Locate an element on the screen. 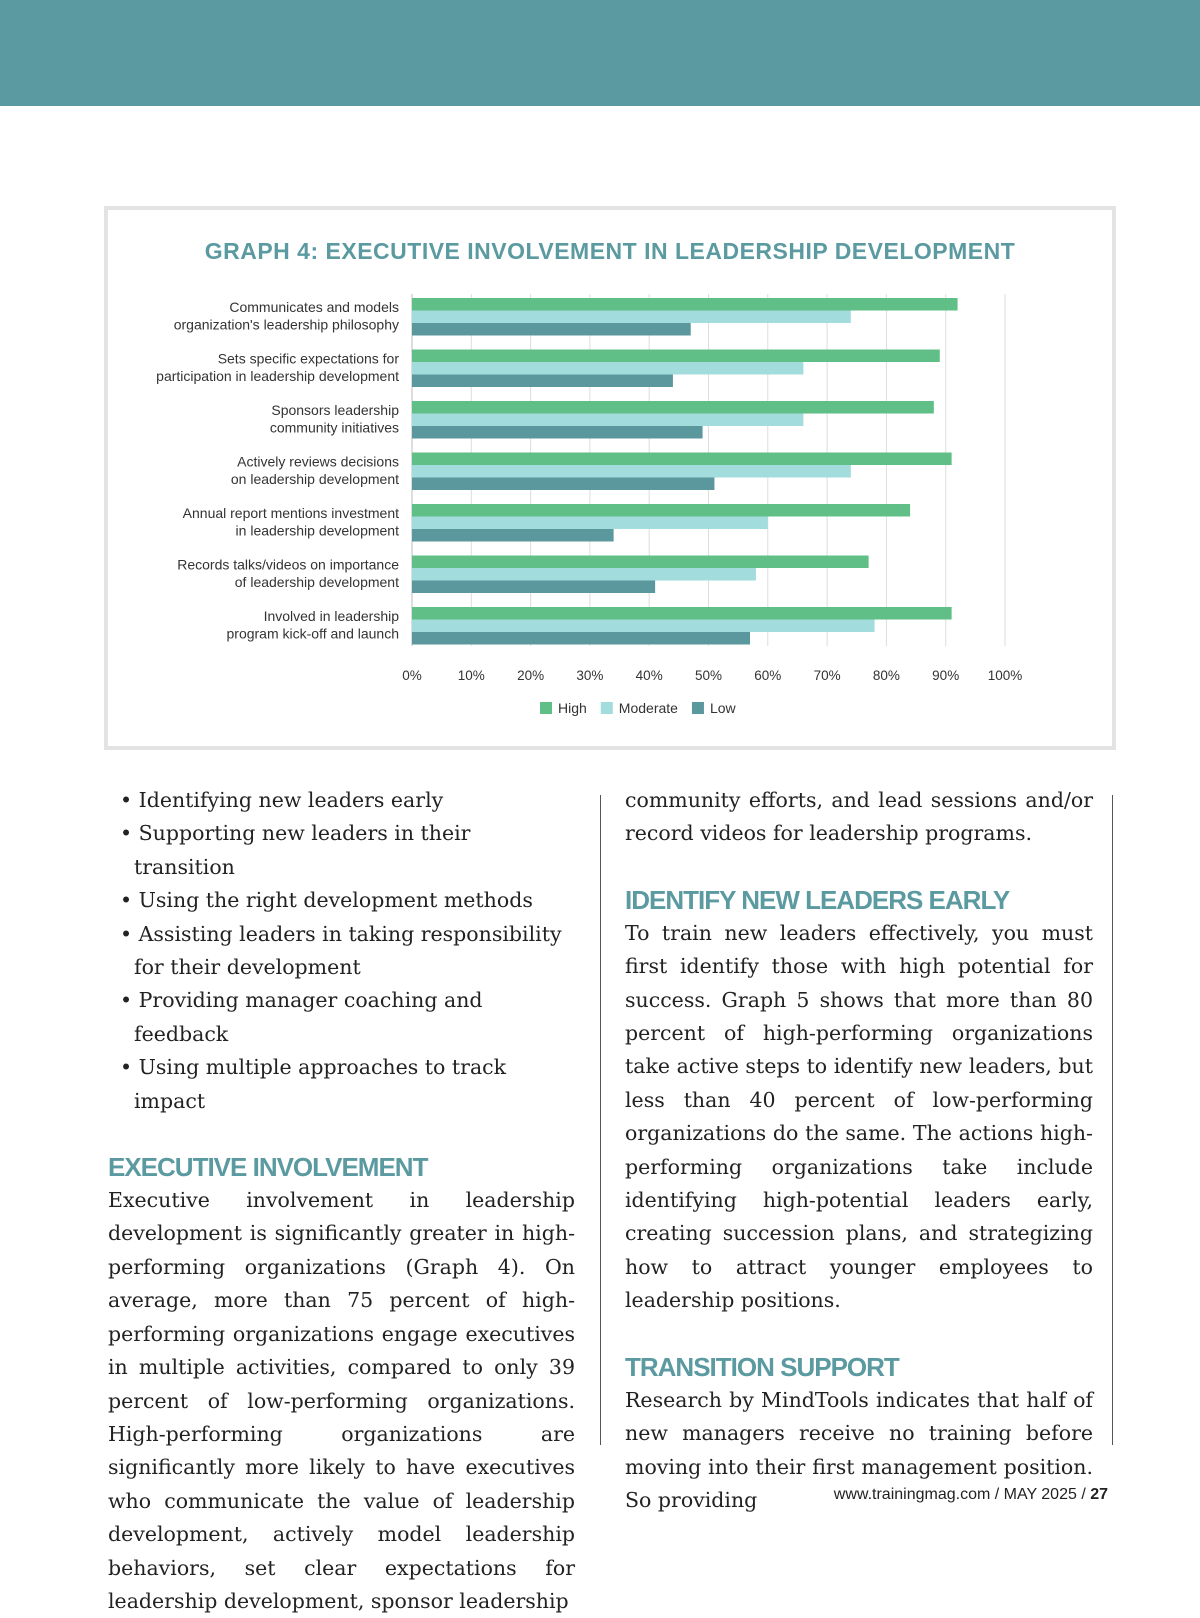  category-label: in leadership development is located at coordinates (318, 531).